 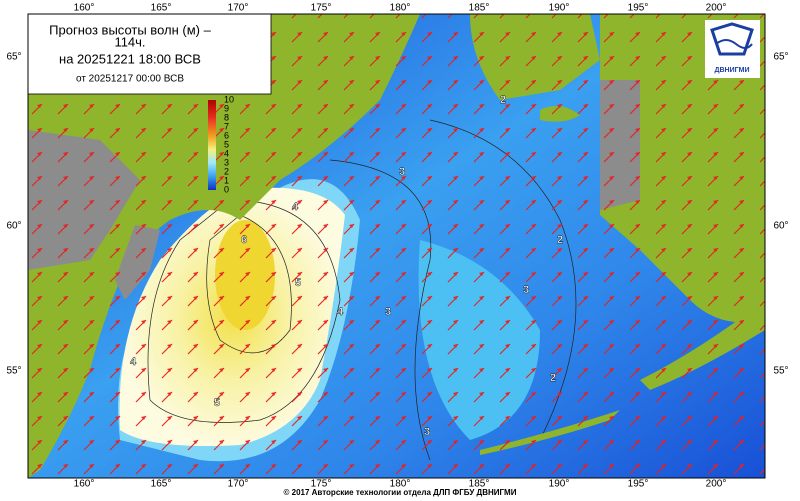 What do you see at coordinates (130, 29) in the screenshot?
I see `title: Прогноз высоты волн (м) –` at bounding box center [130, 29].